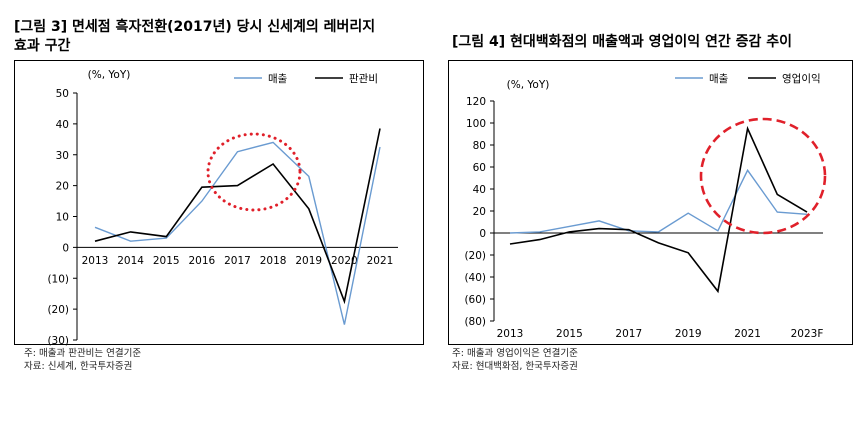 The width and height of the screenshot is (857, 433). Describe the element at coordinates (83, 353) in the screenshot. I see `footnote-1: 주: 매출과 판관비는 연결기준` at that location.